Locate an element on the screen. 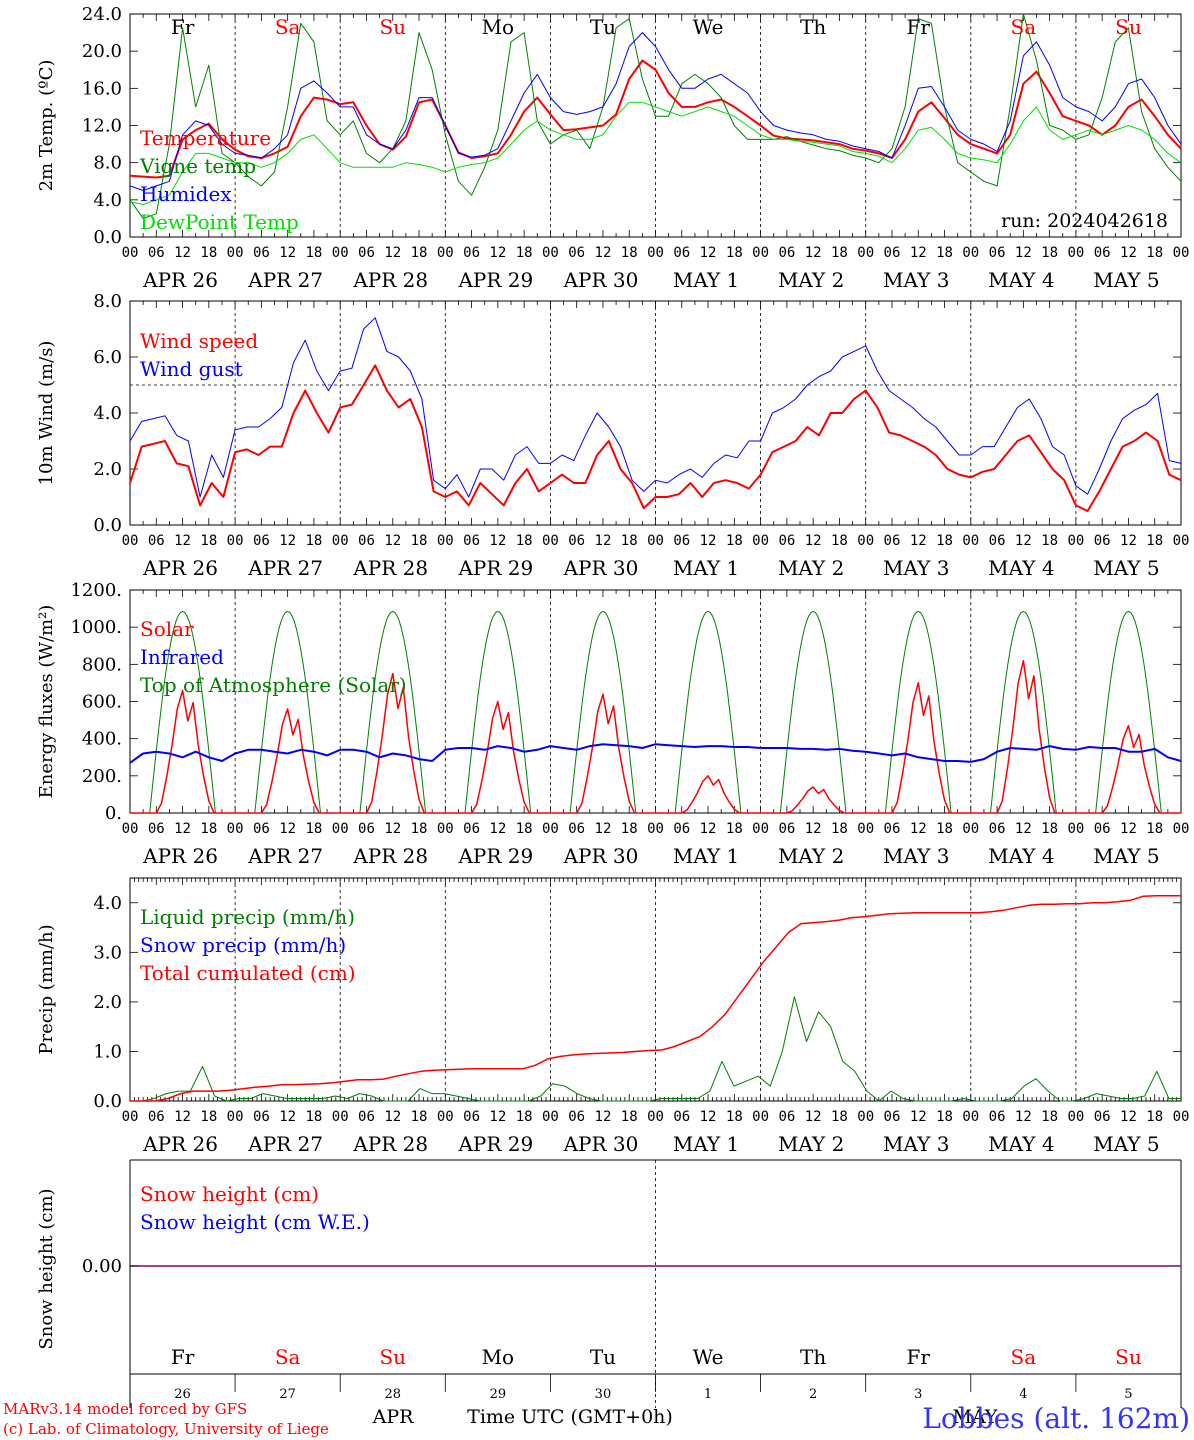 The width and height of the screenshot is (1194, 1440). date-tick-label: MAY 3 is located at coordinates (916, 856).